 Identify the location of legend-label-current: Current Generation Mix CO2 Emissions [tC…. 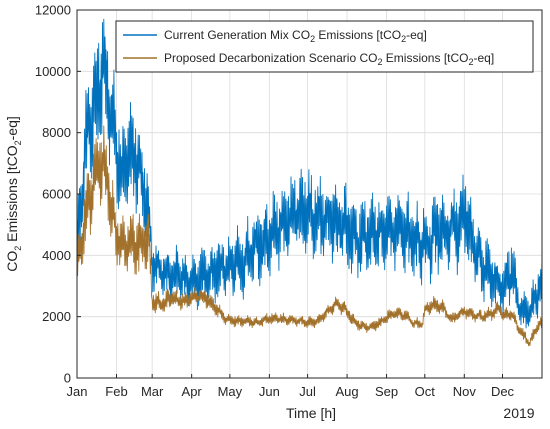
(295, 36).